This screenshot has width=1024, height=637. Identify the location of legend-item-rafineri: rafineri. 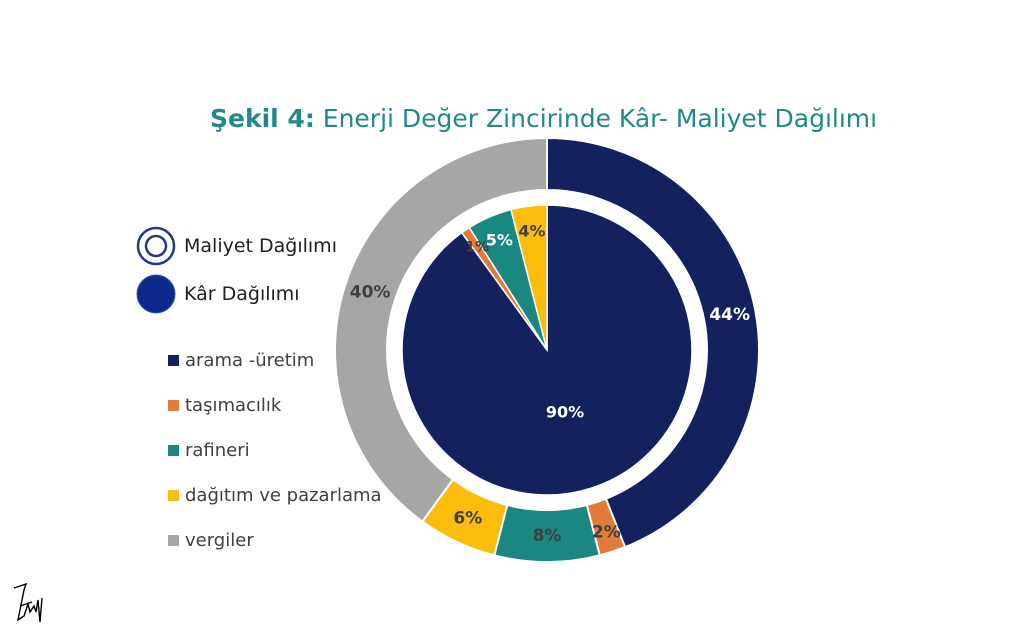
(209, 450).